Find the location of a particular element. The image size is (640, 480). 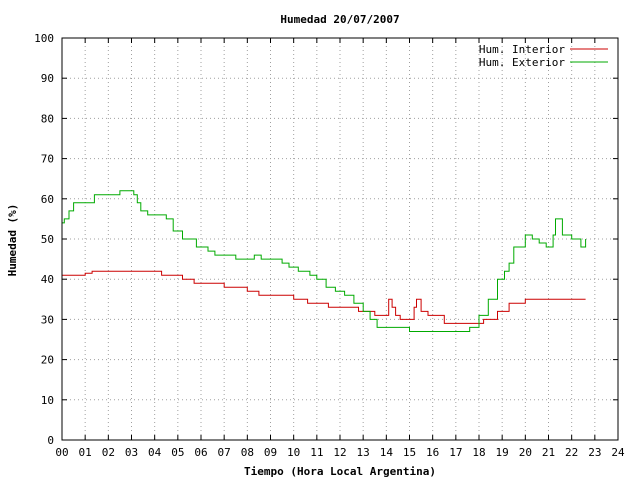

series-line-hum-interior is located at coordinates (324, 297).